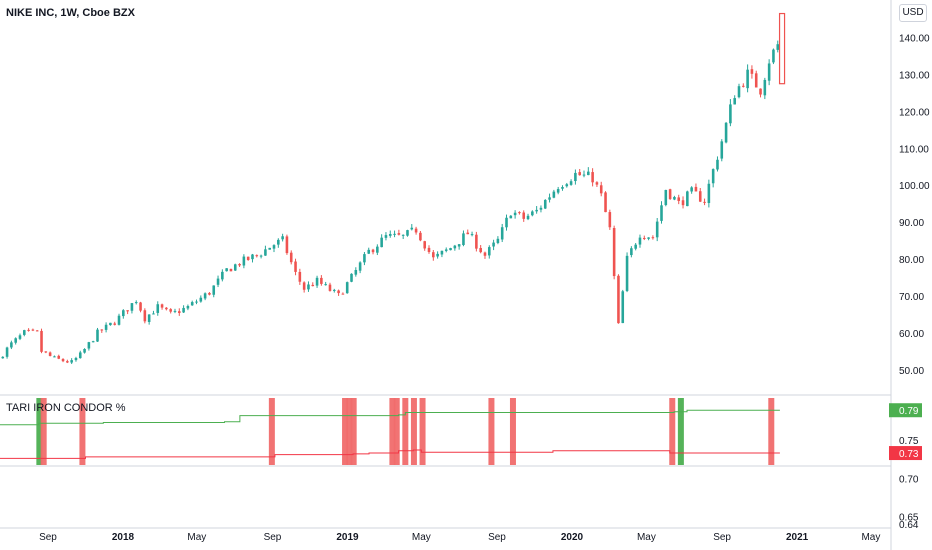  I want to click on indicator-axis-tick: 0.70, so click(909, 479).